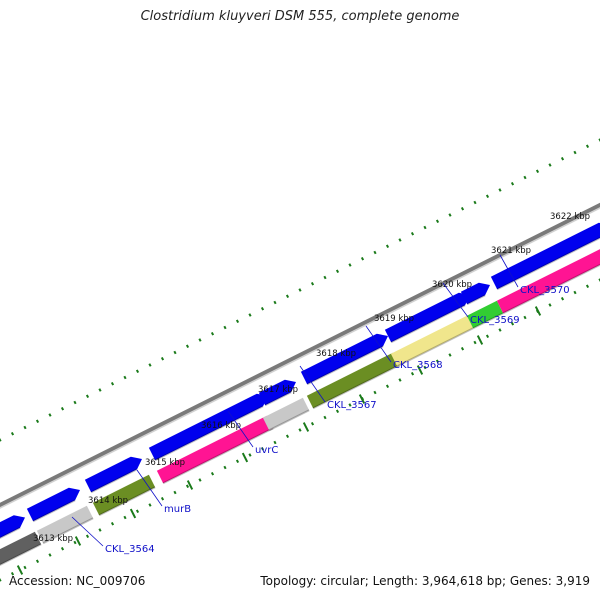 This screenshot has width=600, height=605. Describe the element at coordinates (127, 501) in the screenshot. I see `reverse-feature-3-shade` at that location.